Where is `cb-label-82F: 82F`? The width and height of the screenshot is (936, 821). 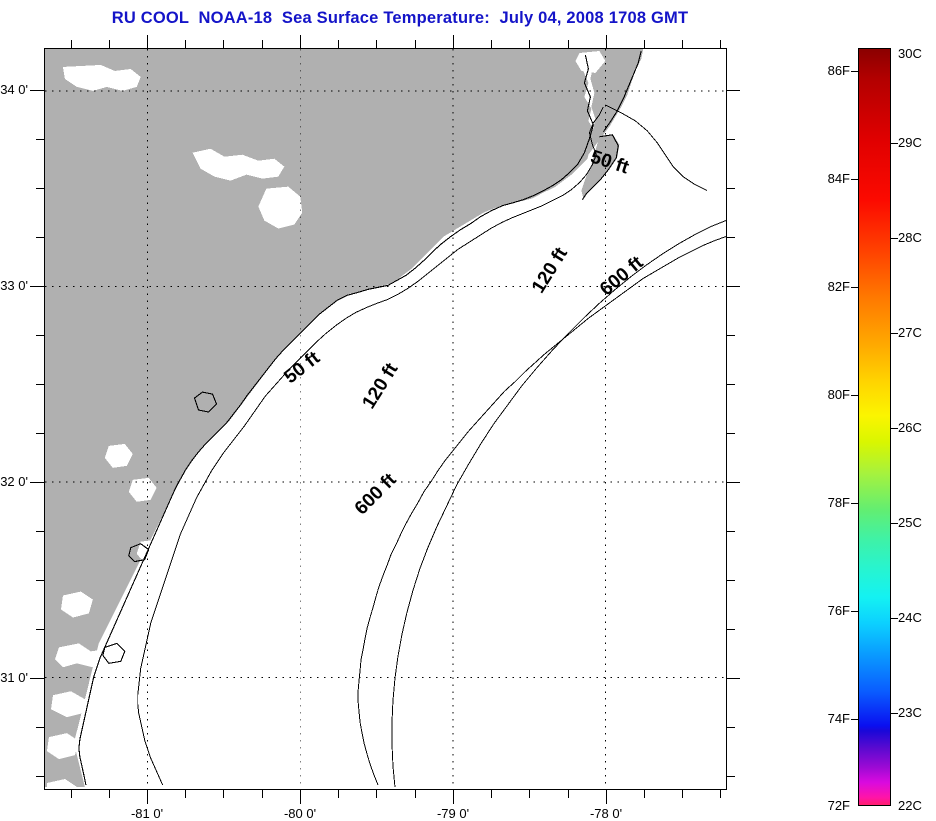 cb-label-82F: 82F is located at coordinates (838, 286).